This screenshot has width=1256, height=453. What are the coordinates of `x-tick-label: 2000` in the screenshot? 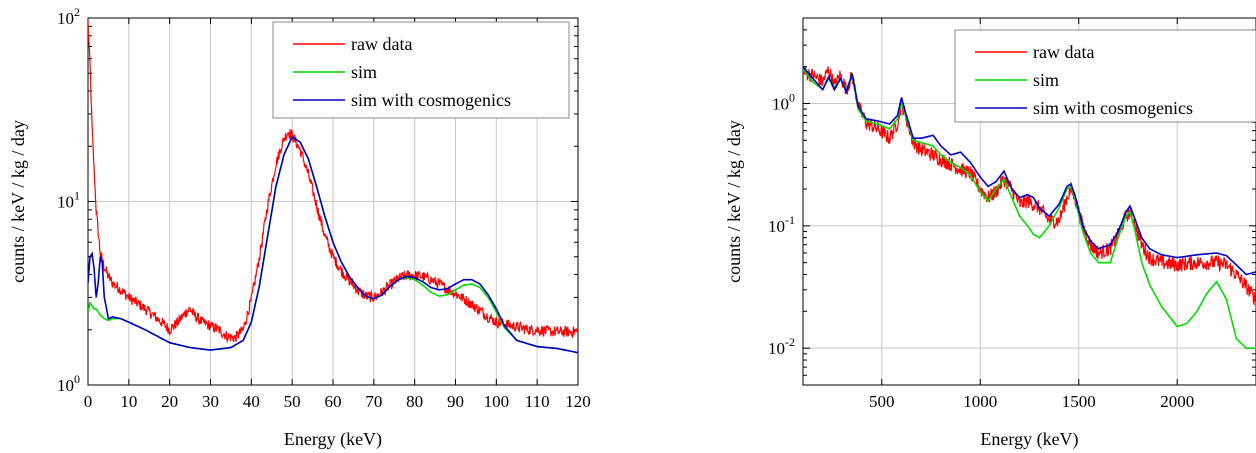 It's located at (1177, 401).